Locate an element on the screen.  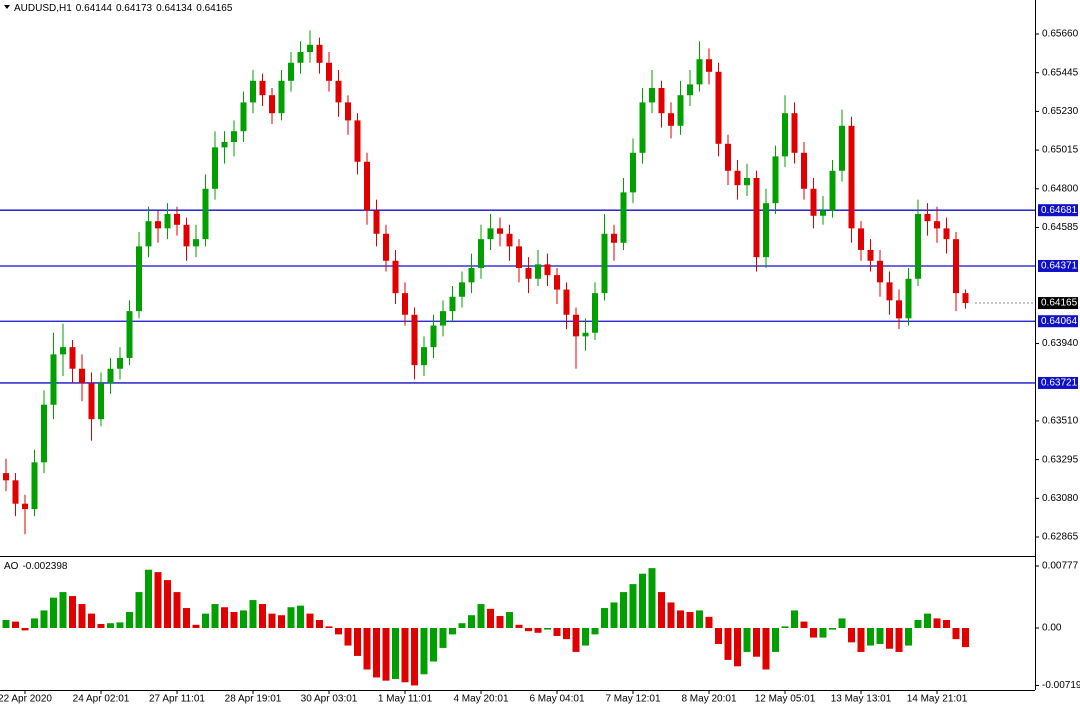
y-tick-label: 0.65445 is located at coordinates (1060, 72).